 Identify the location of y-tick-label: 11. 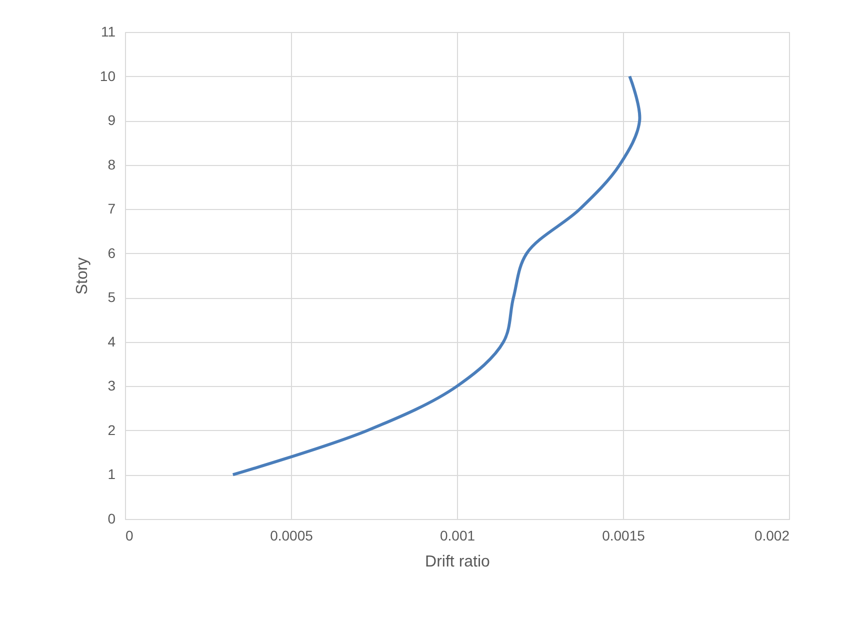
(108, 32).